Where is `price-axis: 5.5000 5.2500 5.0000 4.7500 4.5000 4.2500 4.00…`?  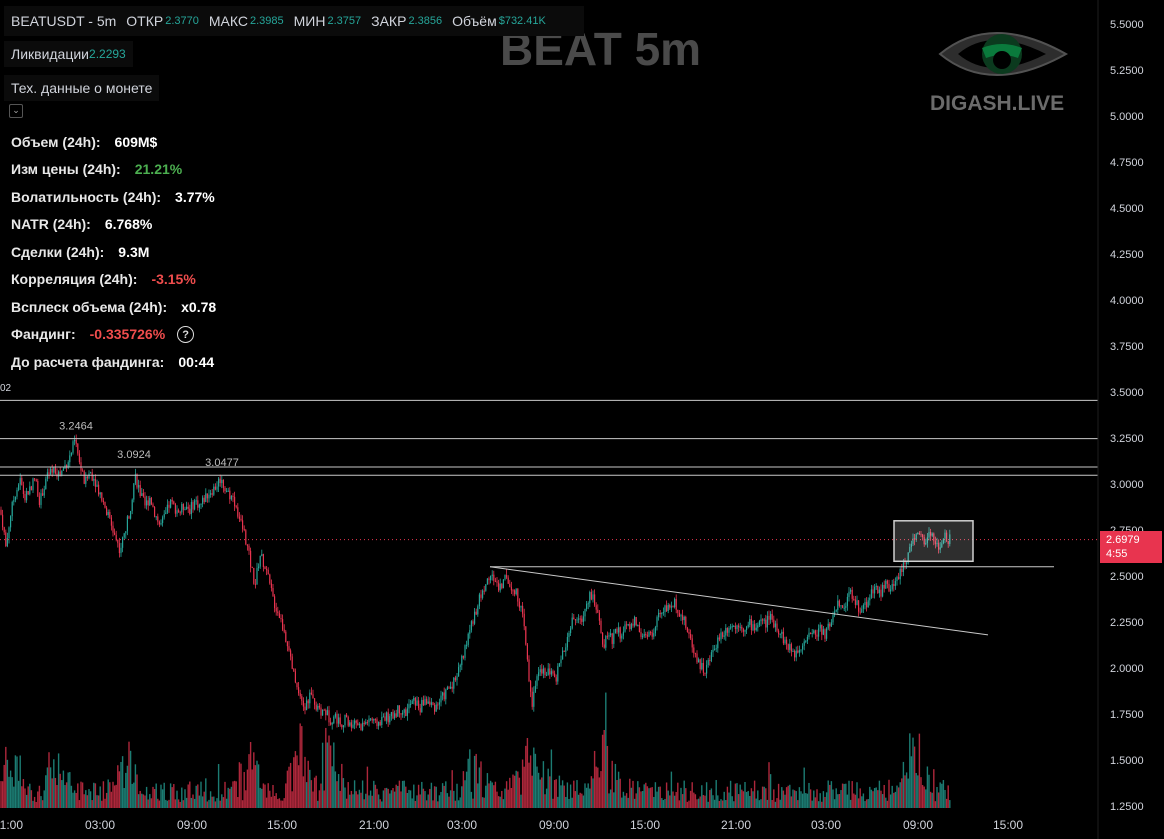
price-axis: 5.5000 5.2500 5.0000 4.7500 4.5000 4.2500 4.00… is located at coordinates (1127, 416).